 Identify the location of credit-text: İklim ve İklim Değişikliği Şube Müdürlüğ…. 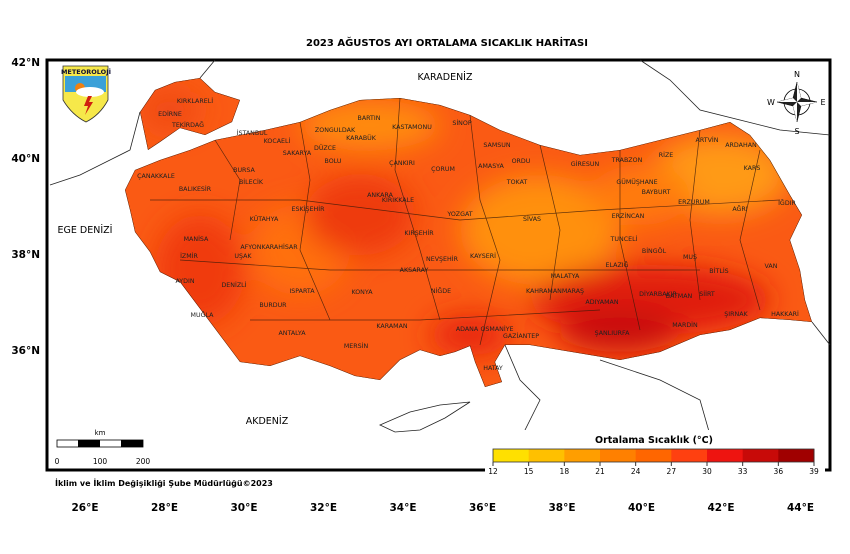
(164, 483).